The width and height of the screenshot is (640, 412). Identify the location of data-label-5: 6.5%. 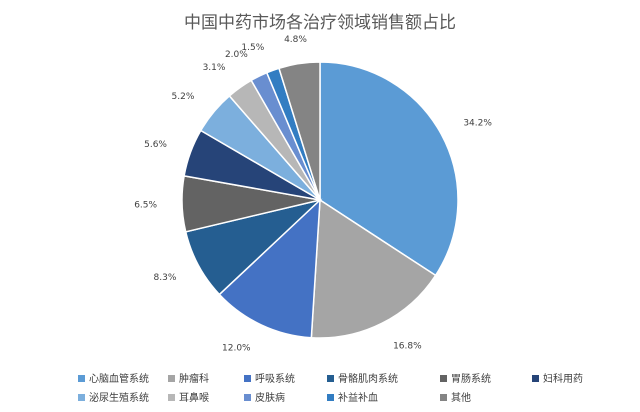
(145, 206).